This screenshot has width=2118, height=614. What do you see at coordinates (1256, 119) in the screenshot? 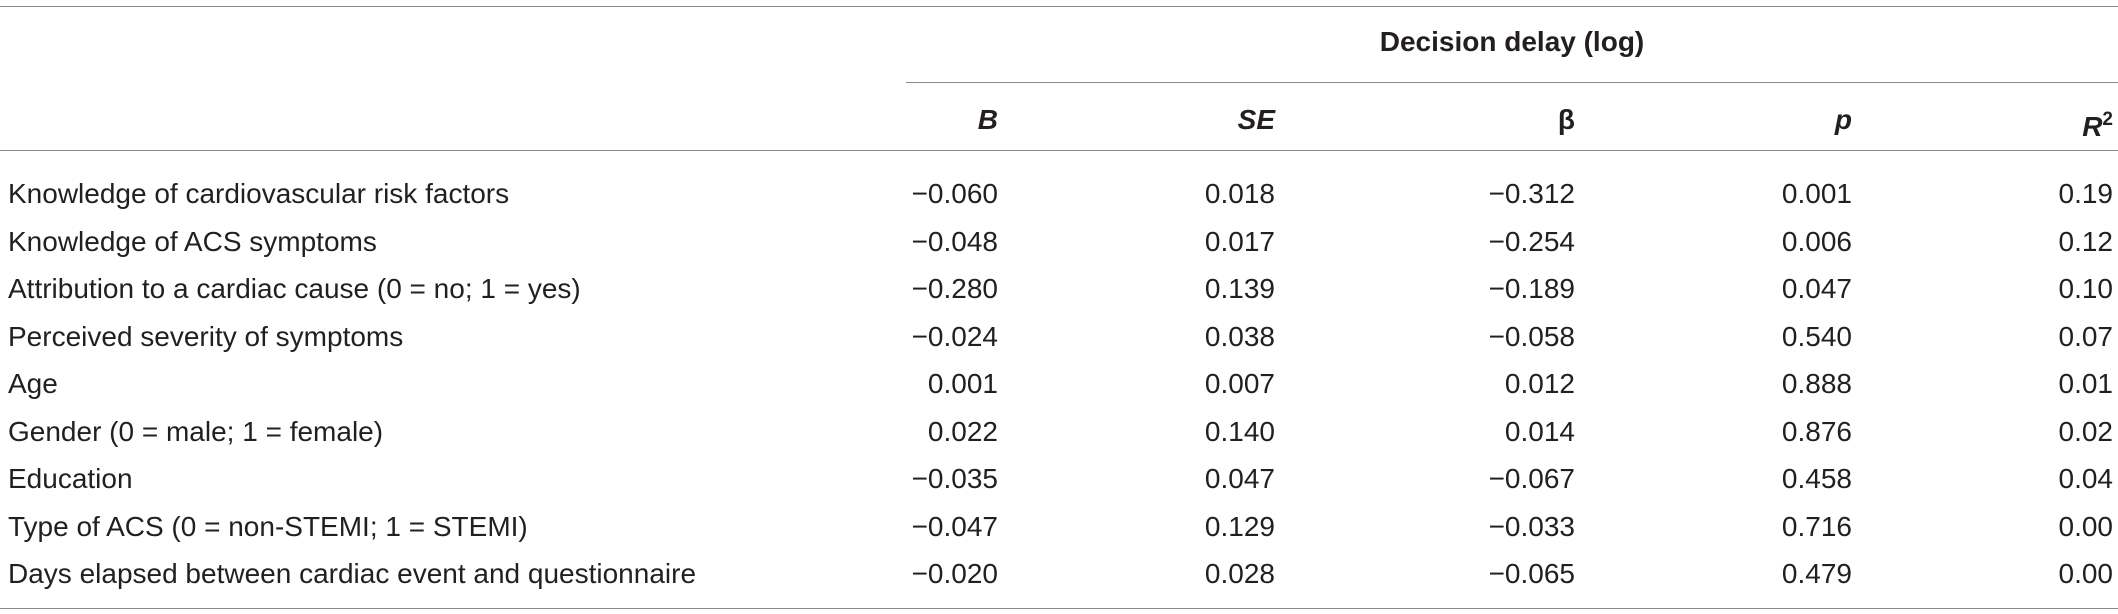
I see `column-header-se: SE` at bounding box center [1256, 119].